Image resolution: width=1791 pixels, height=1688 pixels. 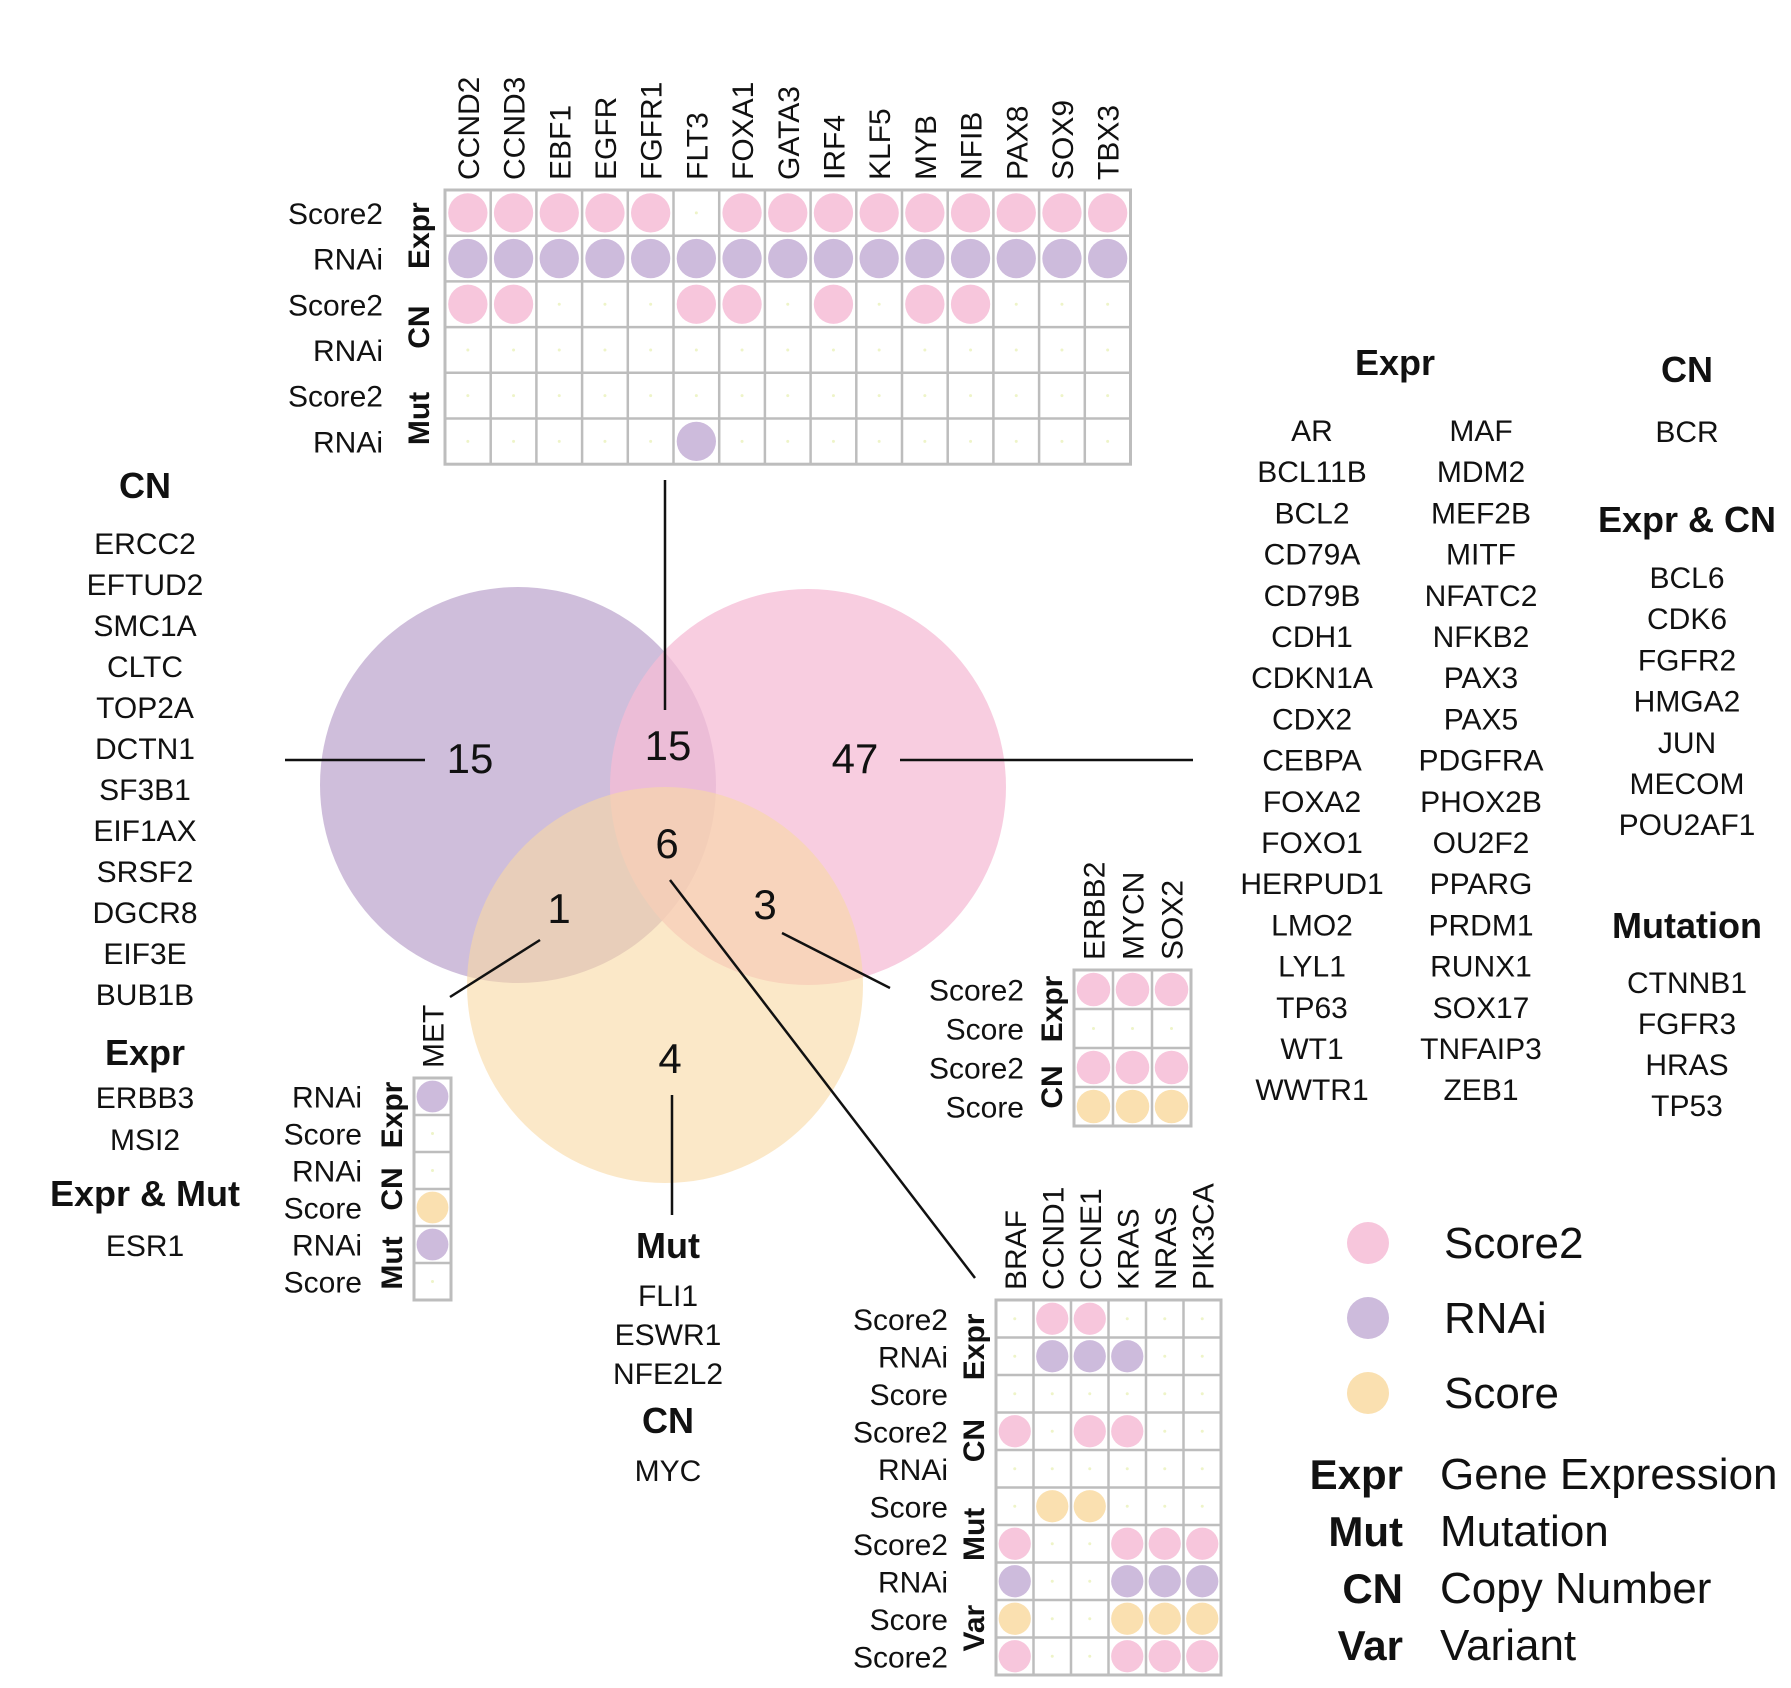 What do you see at coordinates (1370, 1645) in the screenshot?
I see `legend-abbrev-key: Var` at bounding box center [1370, 1645].